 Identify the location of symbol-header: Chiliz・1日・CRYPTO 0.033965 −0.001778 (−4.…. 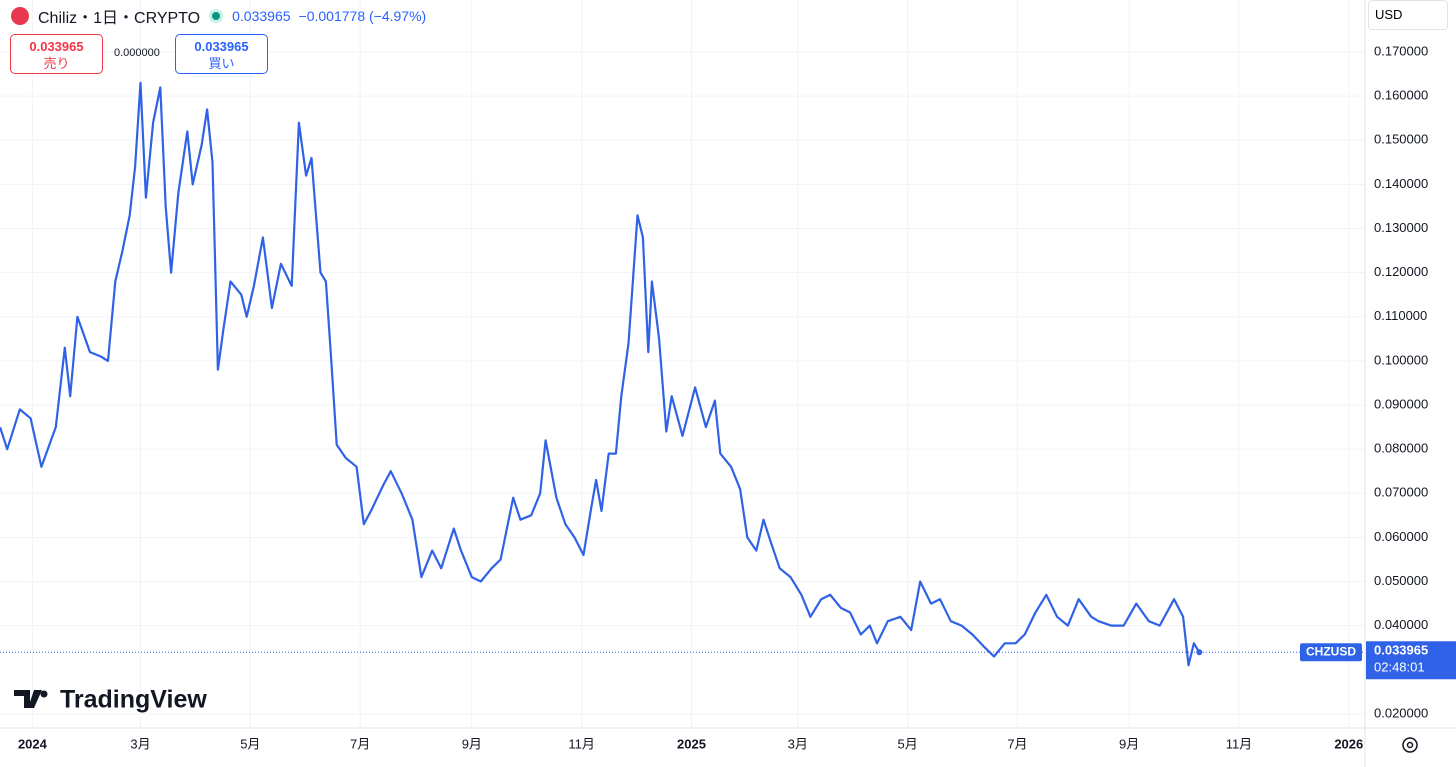
(218, 16).